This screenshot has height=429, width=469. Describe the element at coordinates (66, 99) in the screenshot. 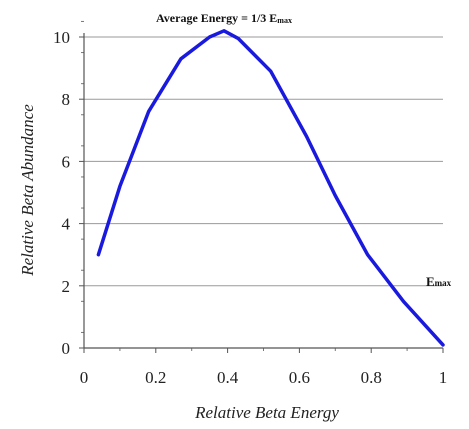

I see `y-tick-label: 8` at that location.